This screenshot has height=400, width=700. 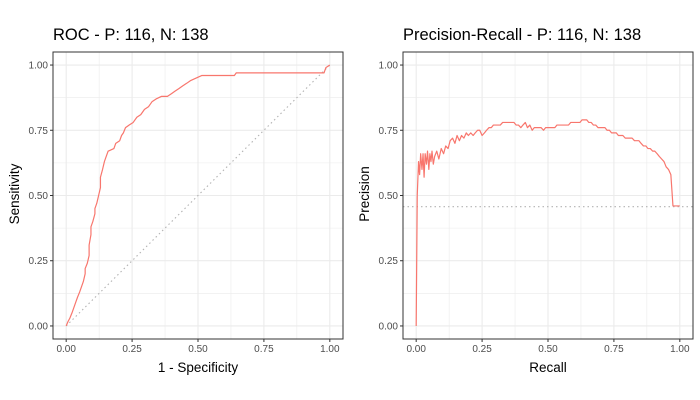 I want to click on roc-y-tick-label: 0.00, so click(x=39, y=326).